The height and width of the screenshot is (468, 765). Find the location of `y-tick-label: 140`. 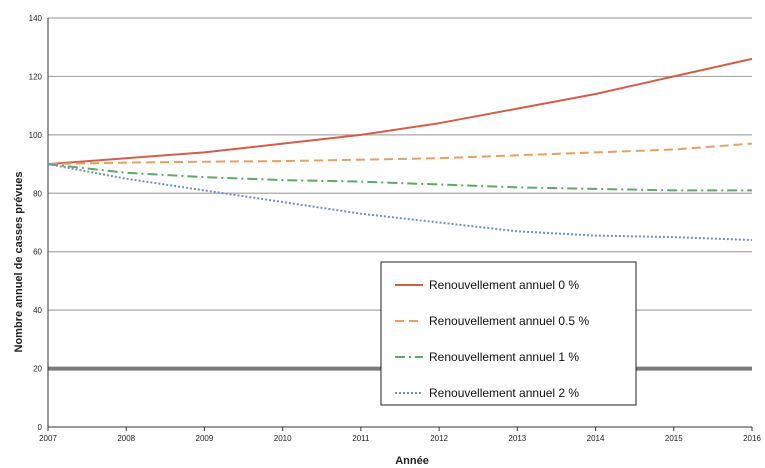

y-tick-label: 140 is located at coordinates (36, 18).